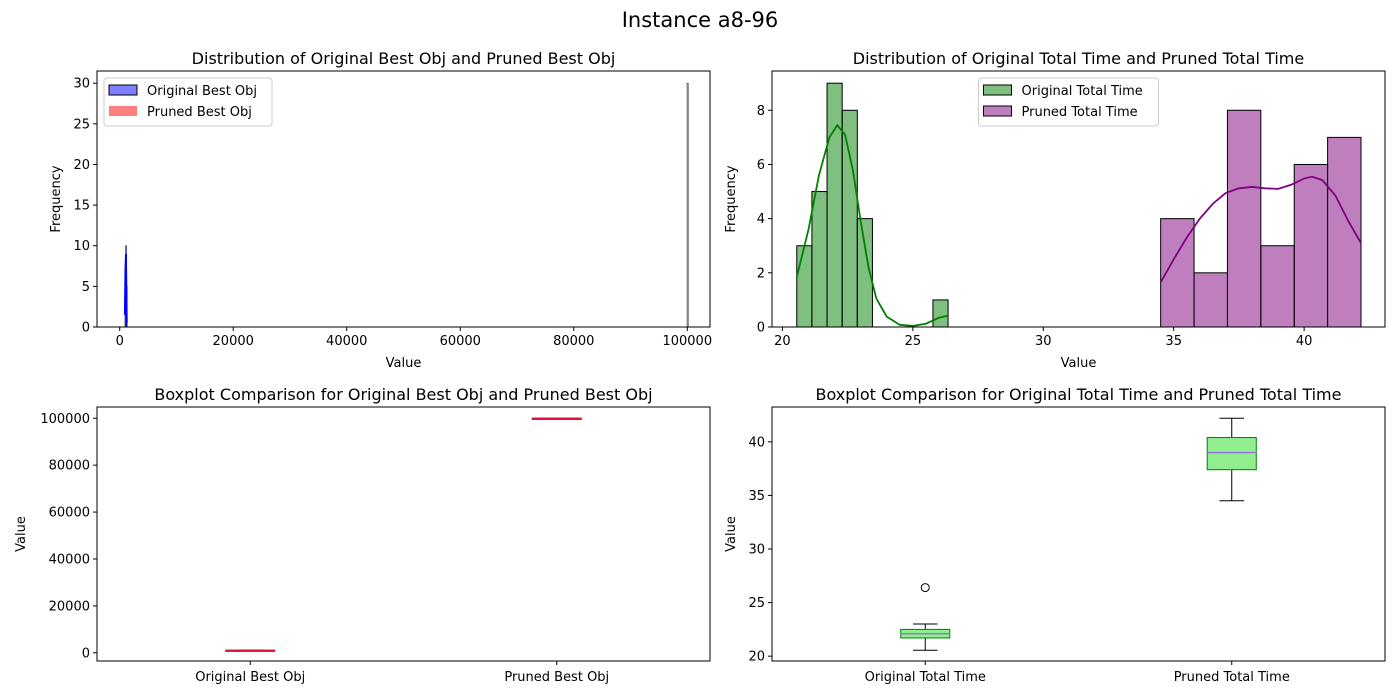 The height and width of the screenshot is (700, 1400). I want to click on y-tick-label: 15, so click(81, 206).